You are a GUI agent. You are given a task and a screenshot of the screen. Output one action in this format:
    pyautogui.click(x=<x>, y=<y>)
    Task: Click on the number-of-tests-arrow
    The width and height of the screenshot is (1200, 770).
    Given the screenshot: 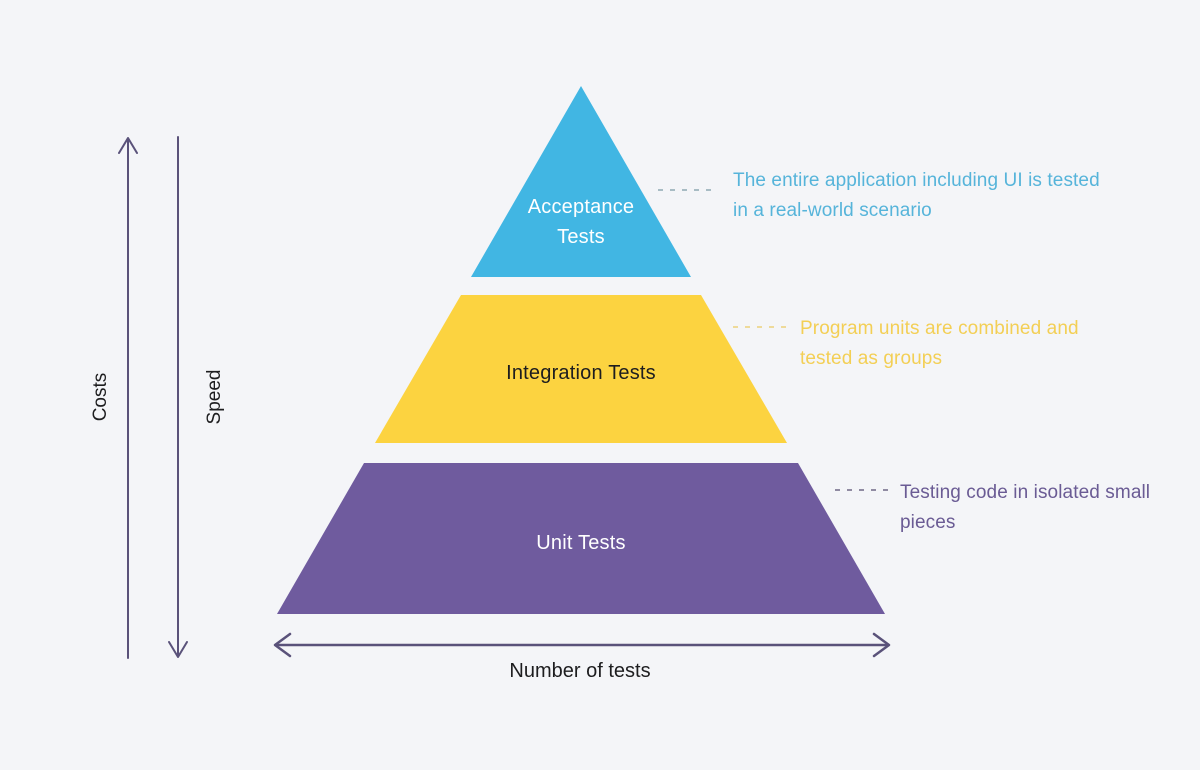 What is the action you would take?
    pyautogui.click(x=582, y=645)
    